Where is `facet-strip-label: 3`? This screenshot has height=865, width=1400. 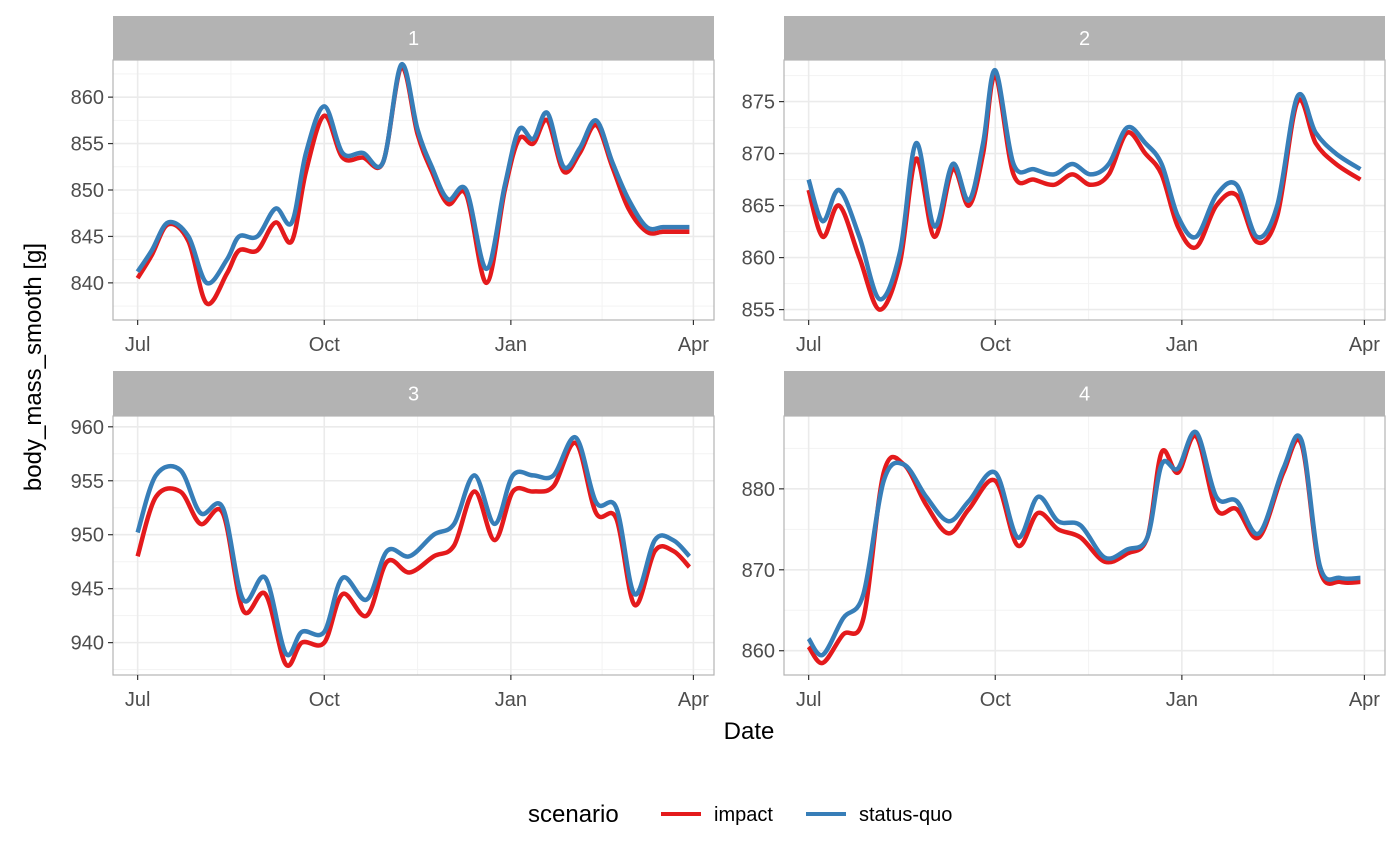
facet-strip-label: 3 is located at coordinates (413, 395).